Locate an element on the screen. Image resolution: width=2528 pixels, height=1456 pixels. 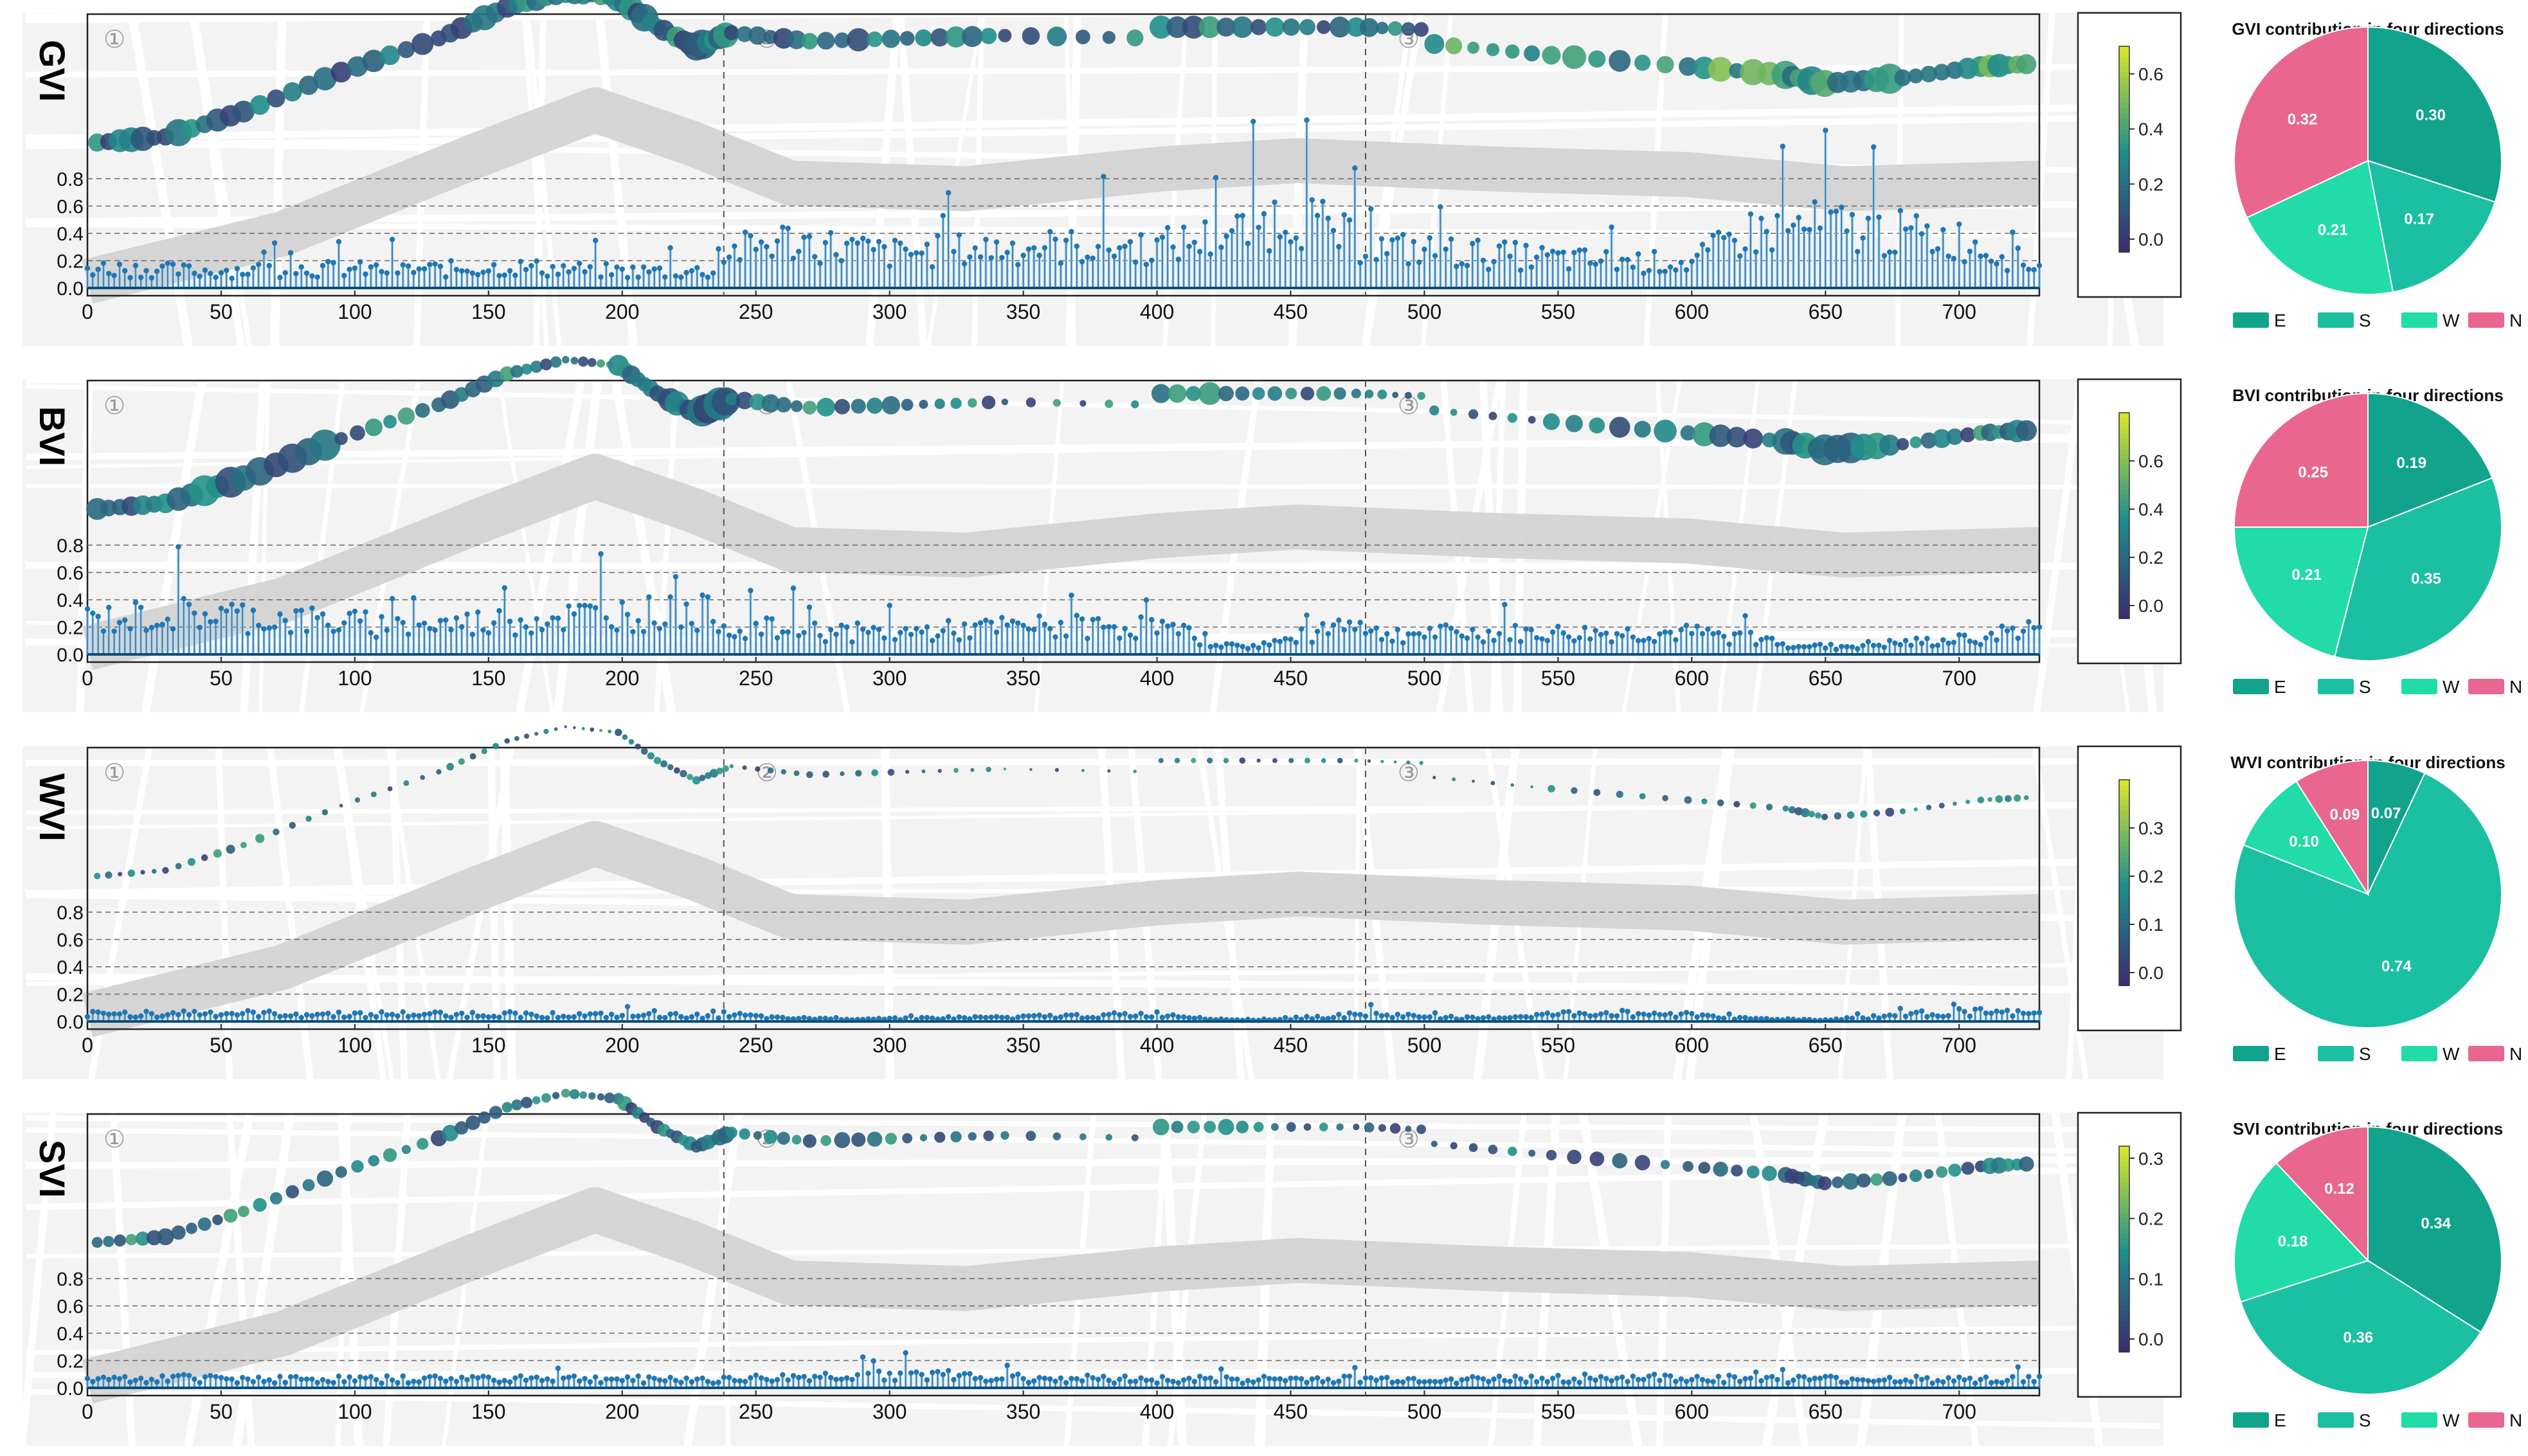
y-tick-label: 0.0 is located at coordinates (70, 1023).